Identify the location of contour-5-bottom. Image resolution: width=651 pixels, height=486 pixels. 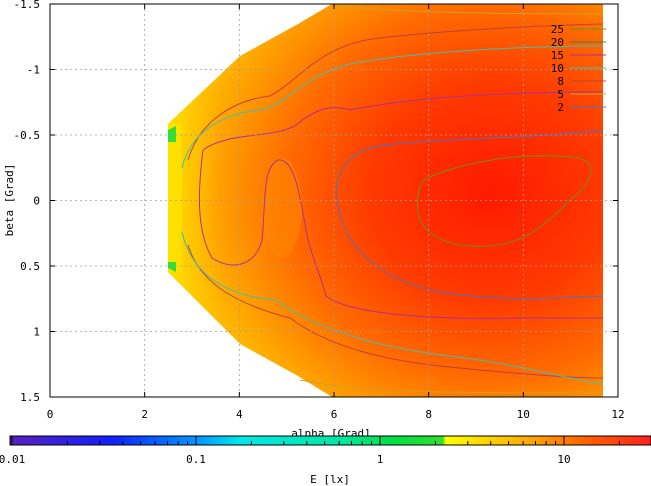
(451, 386).